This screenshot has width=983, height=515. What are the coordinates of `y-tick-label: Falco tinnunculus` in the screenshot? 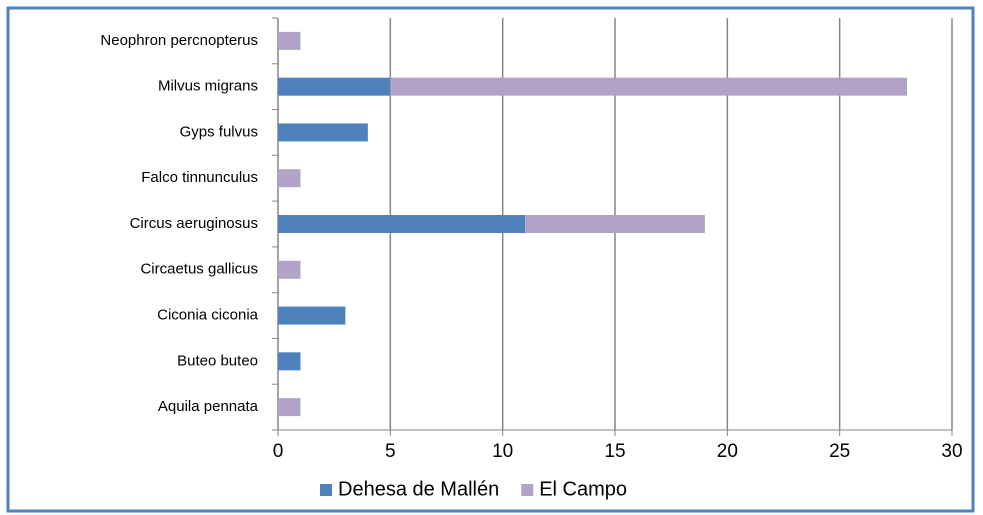 It's located at (199, 177).